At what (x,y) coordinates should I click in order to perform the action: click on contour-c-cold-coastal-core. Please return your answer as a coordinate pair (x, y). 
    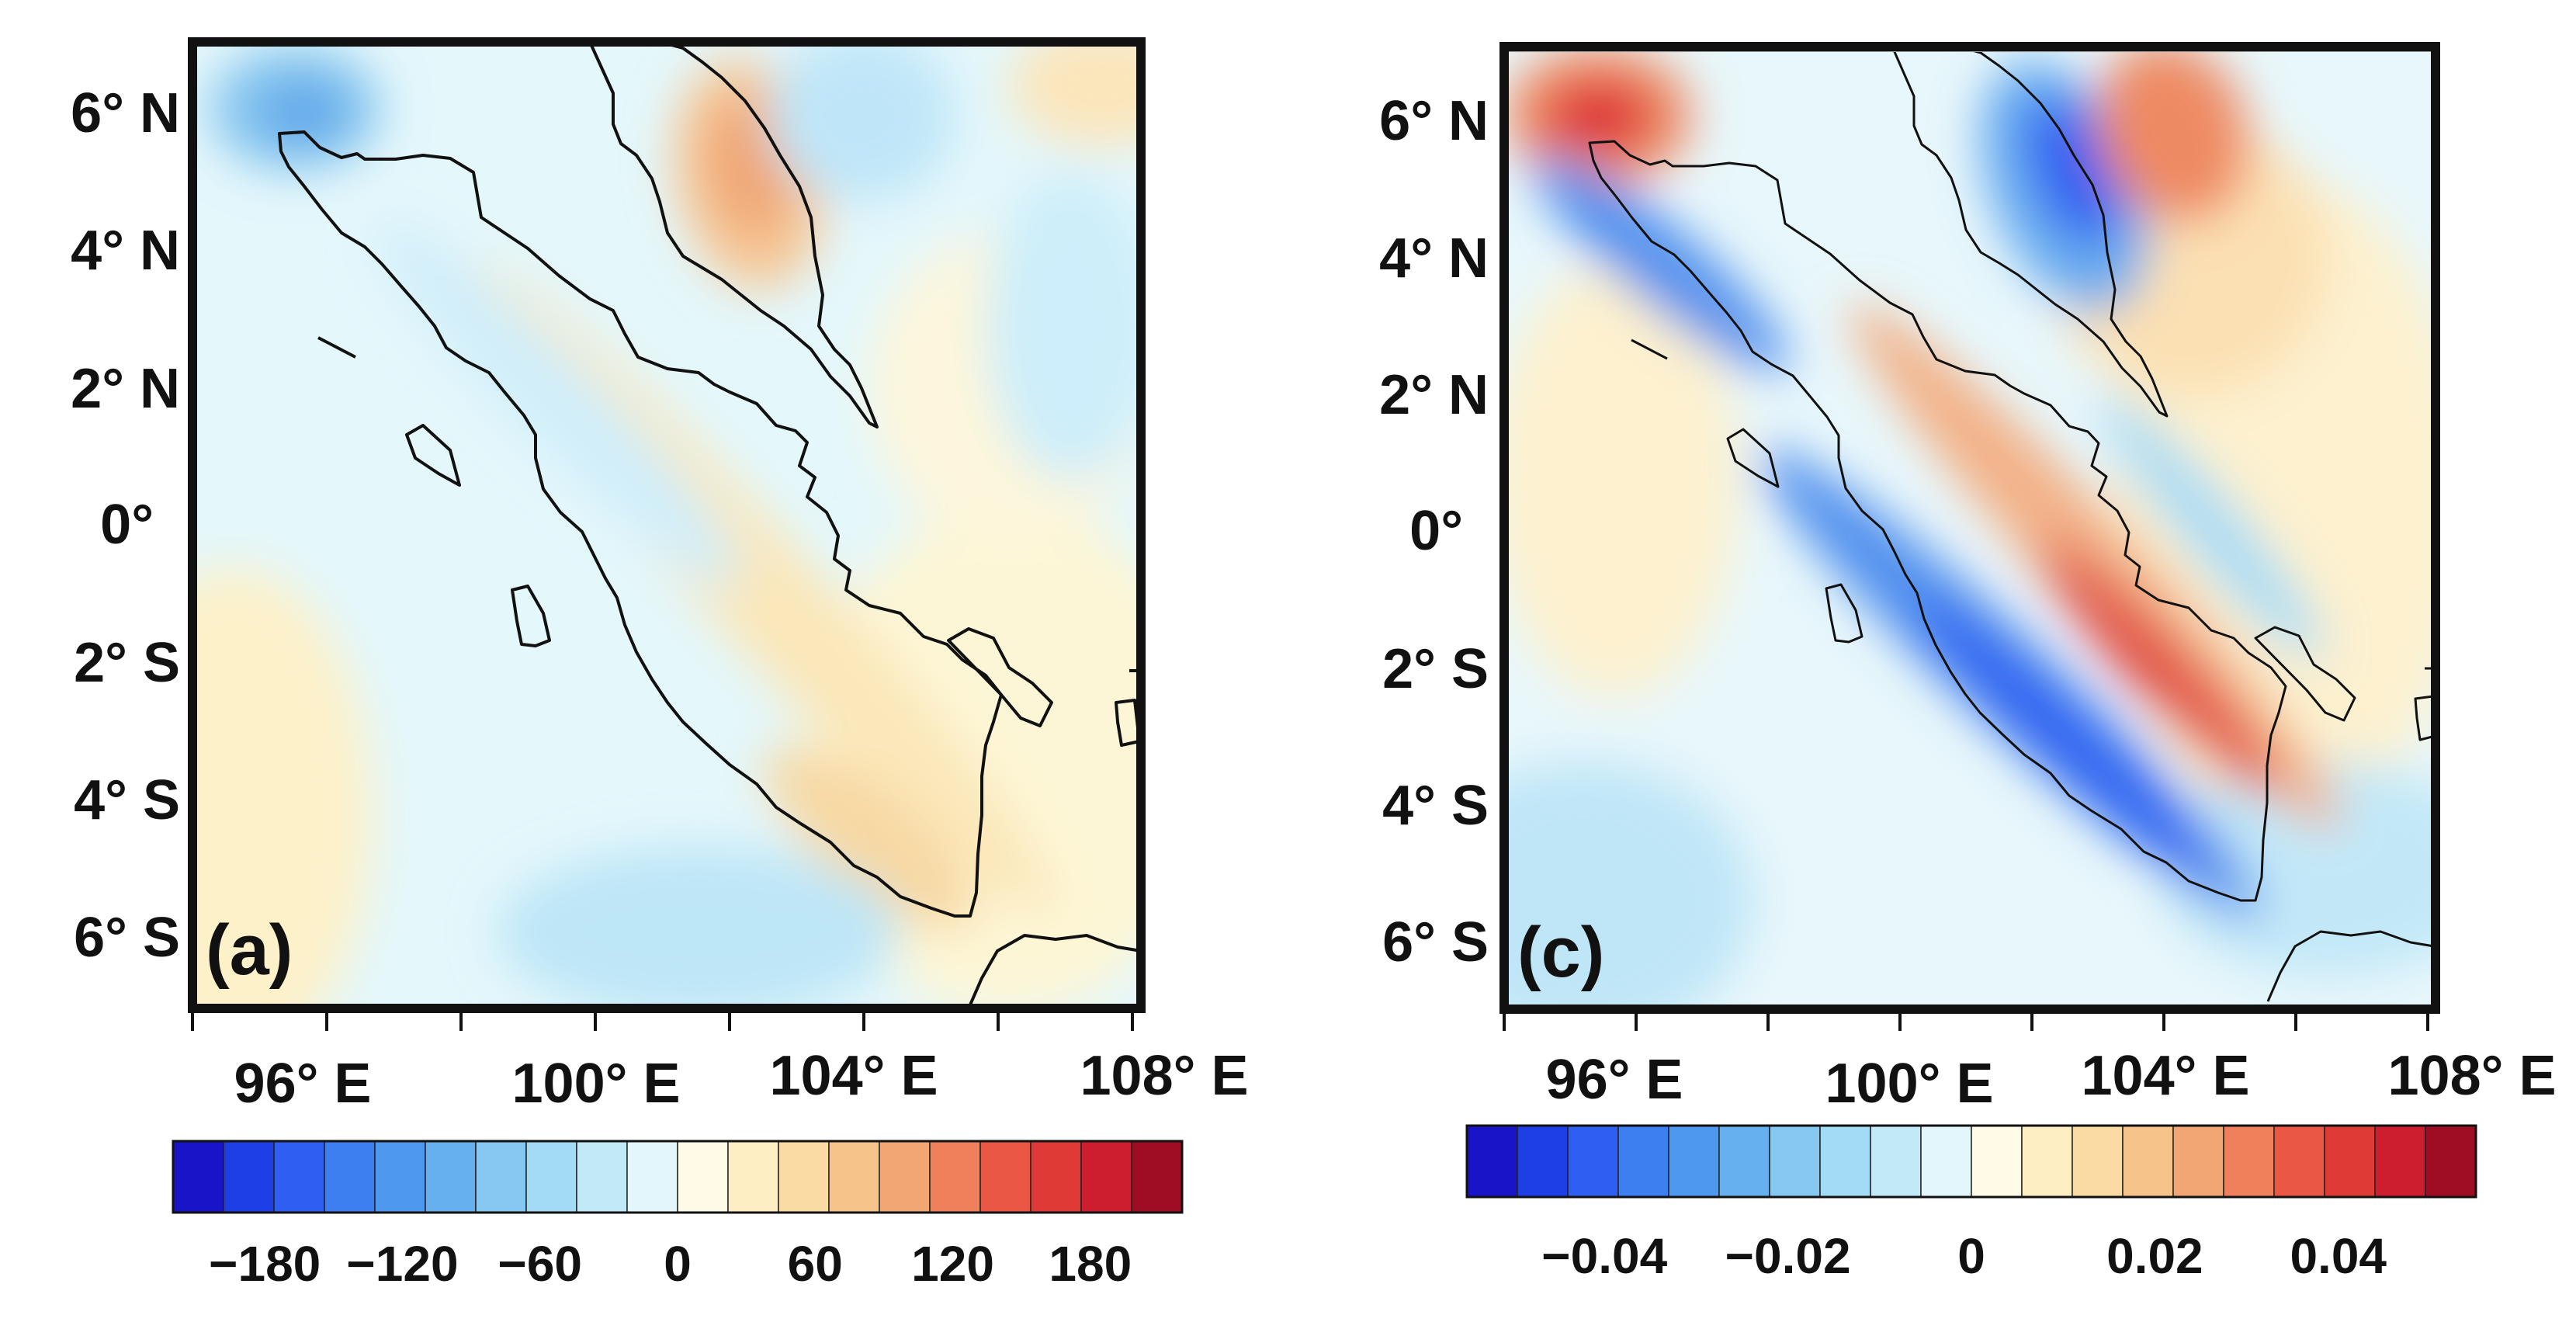
    Looking at the image, I should click on (2065, 737).